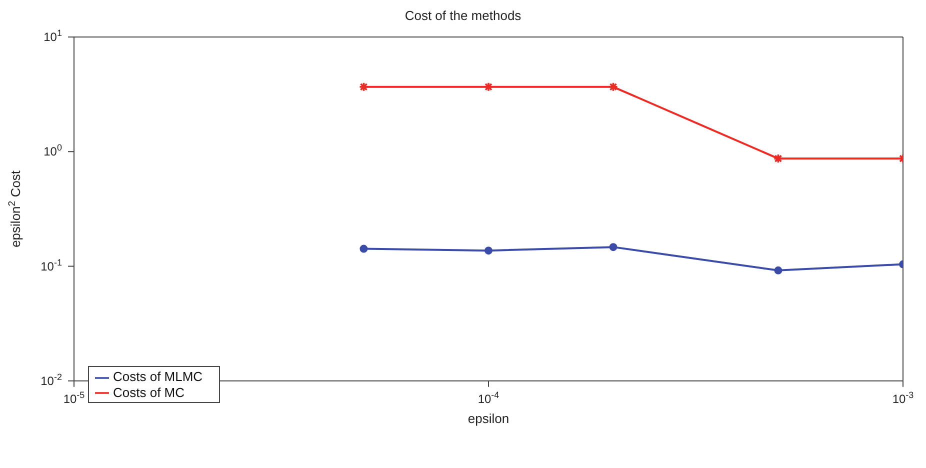  Describe the element at coordinates (51, 265) in the screenshot. I see `y-tick-label: 10$^{-1}$` at that location.